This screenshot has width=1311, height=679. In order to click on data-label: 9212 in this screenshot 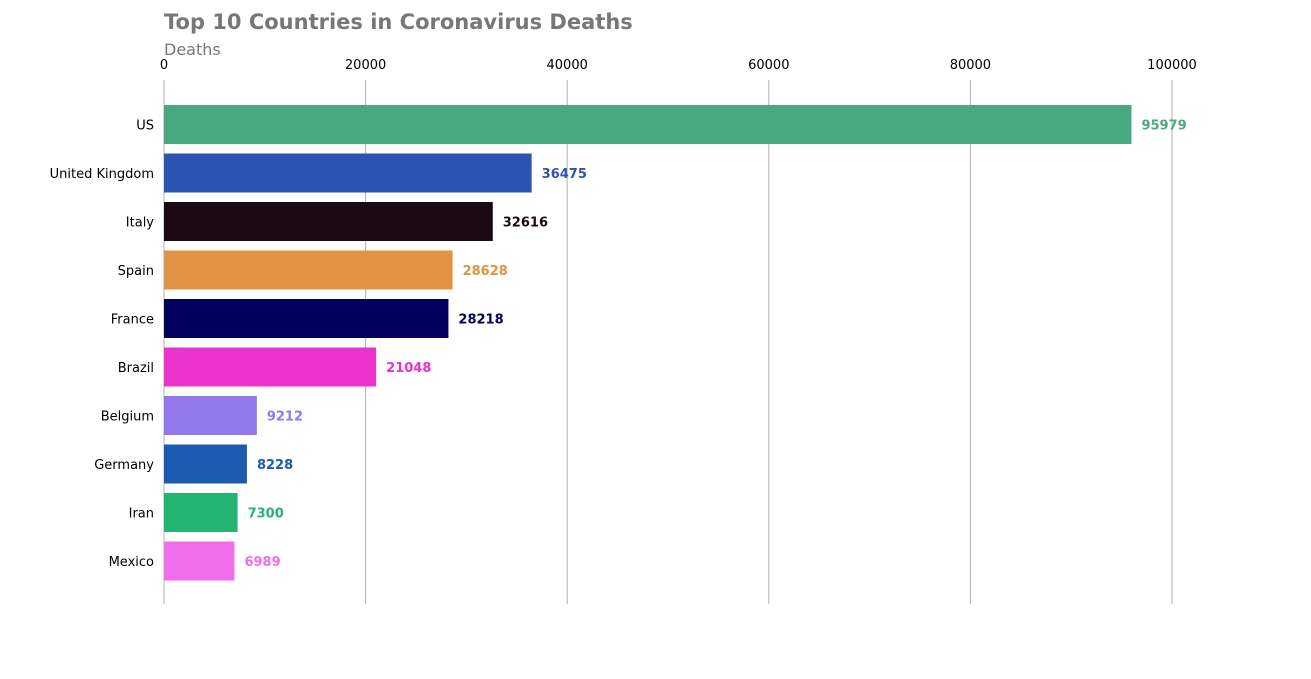, I will do `click(285, 417)`.